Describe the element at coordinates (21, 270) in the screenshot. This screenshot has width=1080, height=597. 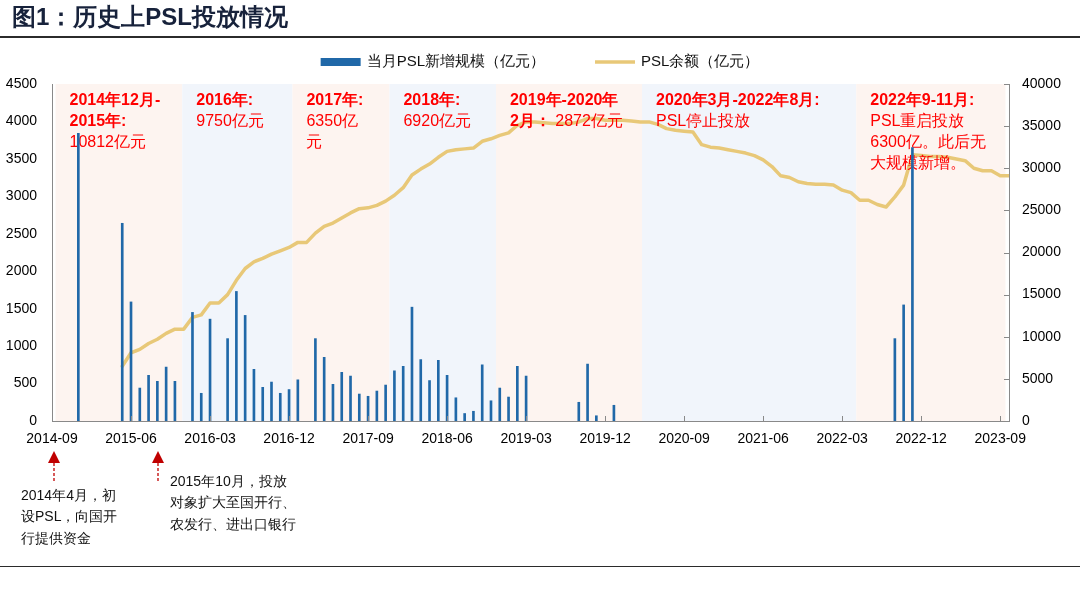
I see `y-tick-label: 2000` at that location.